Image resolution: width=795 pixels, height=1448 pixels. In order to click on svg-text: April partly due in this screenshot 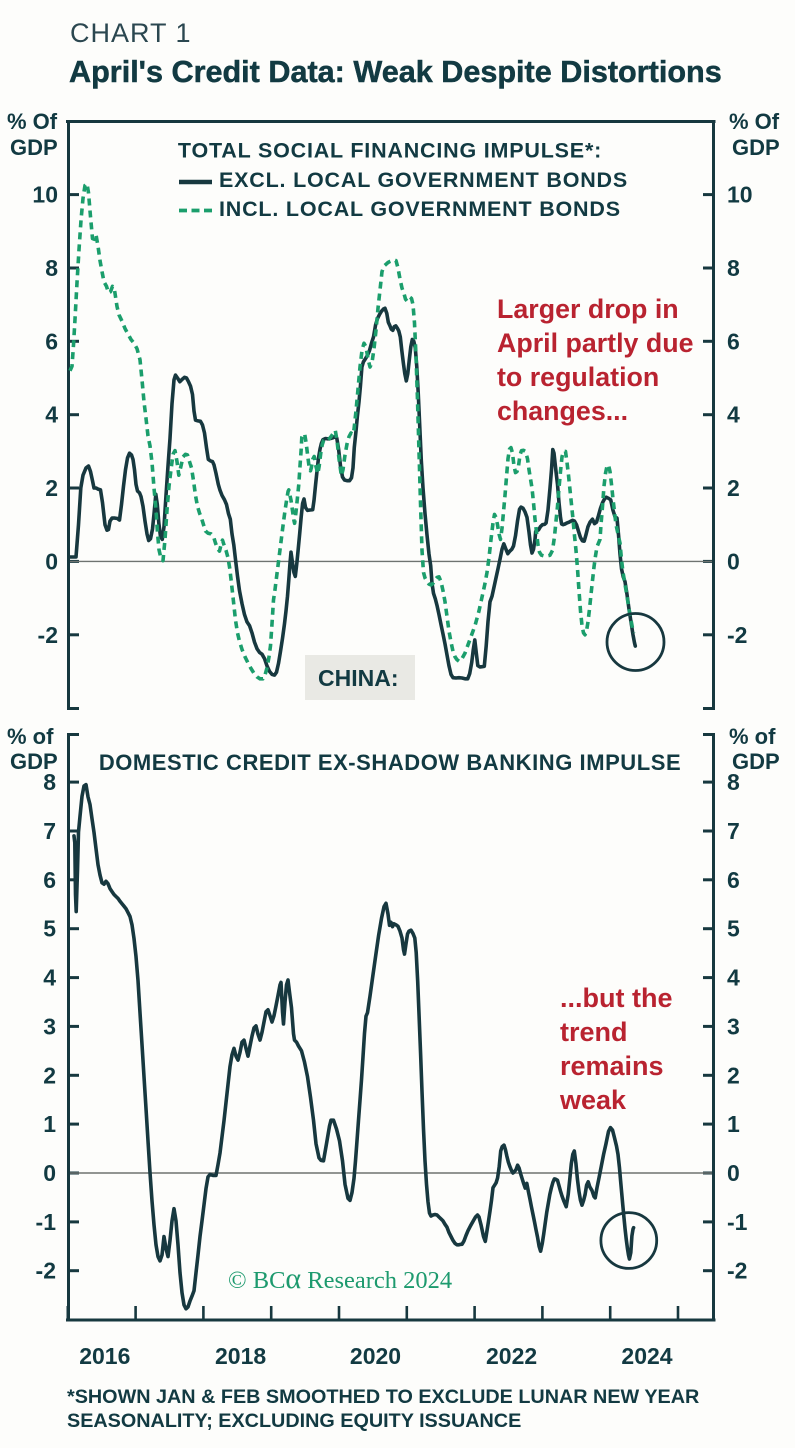, I will do `click(595, 343)`.